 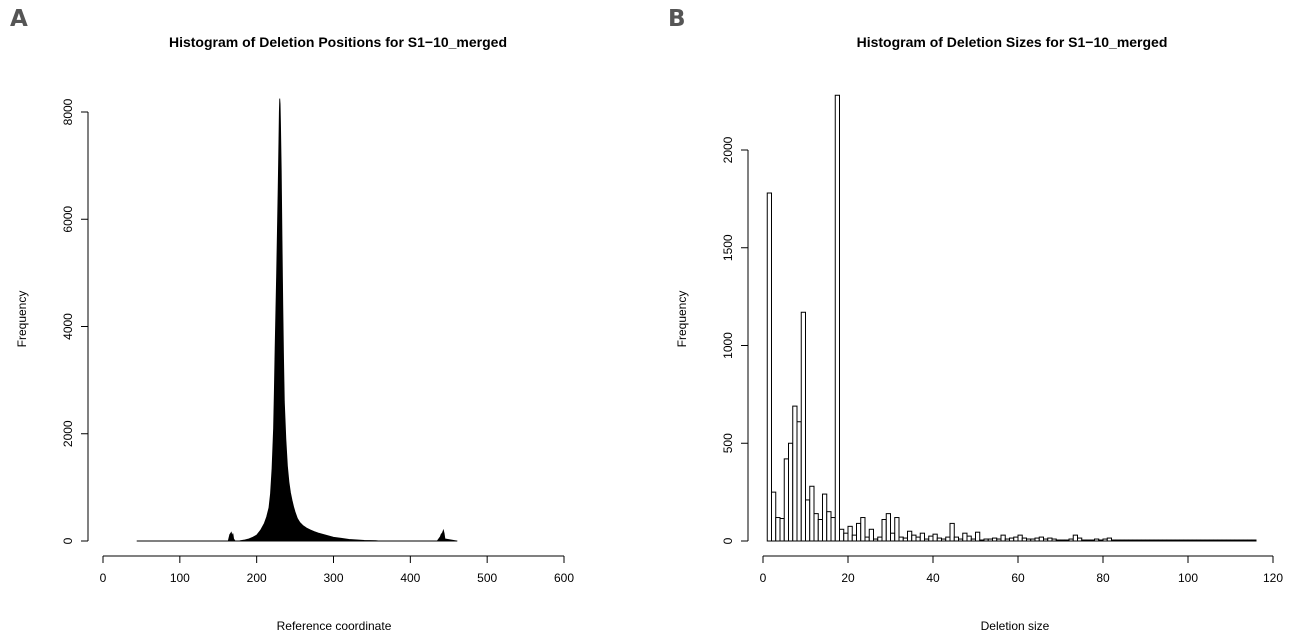 What do you see at coordinates (1103, 578) in the screenshot?
I see `x-tick-label-b: 80` at bounding box center [1103, 578].